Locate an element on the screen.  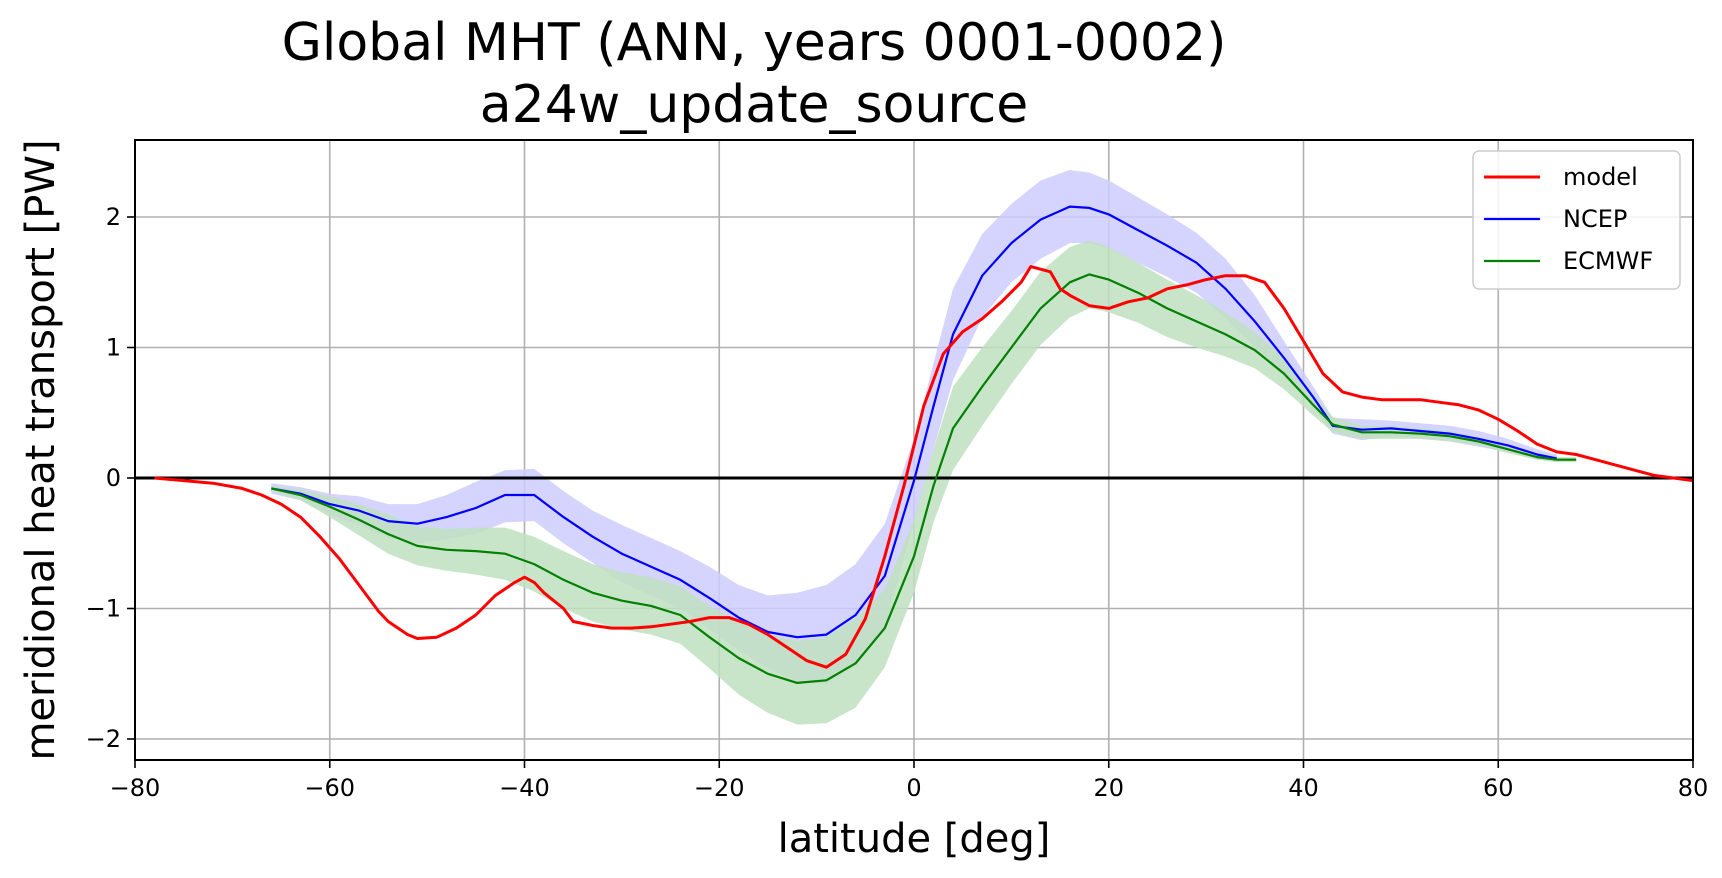
y-tick-label: 1 is located at coordinates (113, 348).